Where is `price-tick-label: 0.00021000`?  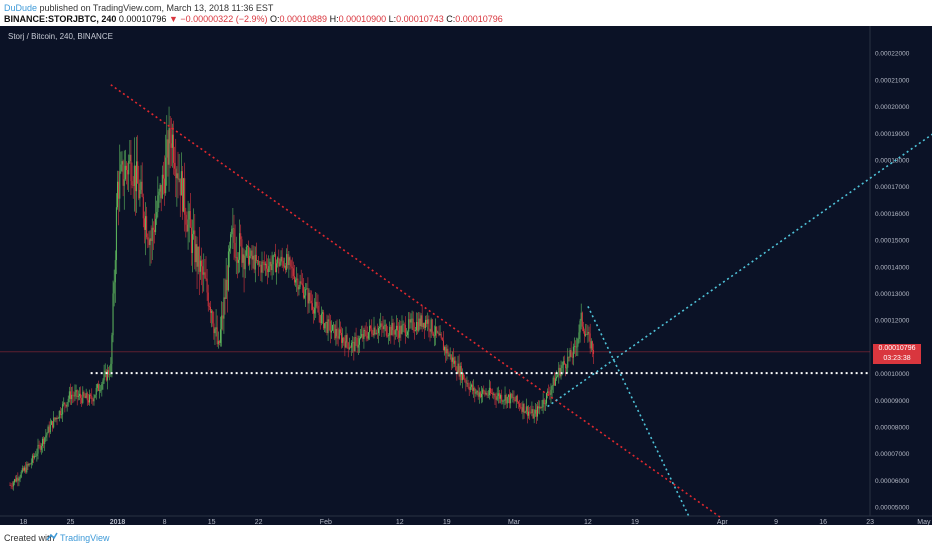 price-tick-label: 0.00021000 is located at coordinates (892, 80).